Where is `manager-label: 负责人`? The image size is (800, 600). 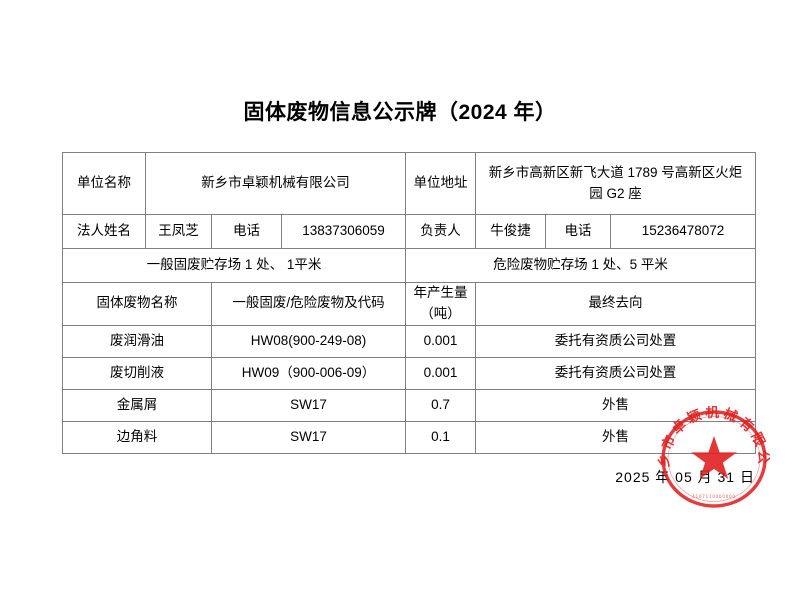
manager-label: 负责人 is located at coordinates (441, 231).